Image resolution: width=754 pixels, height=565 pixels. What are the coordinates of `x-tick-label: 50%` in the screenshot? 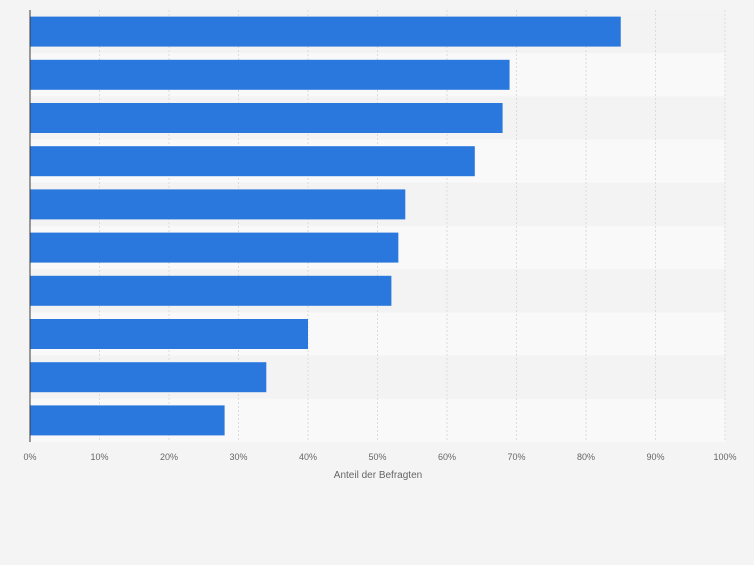 It's located at (377, 457).